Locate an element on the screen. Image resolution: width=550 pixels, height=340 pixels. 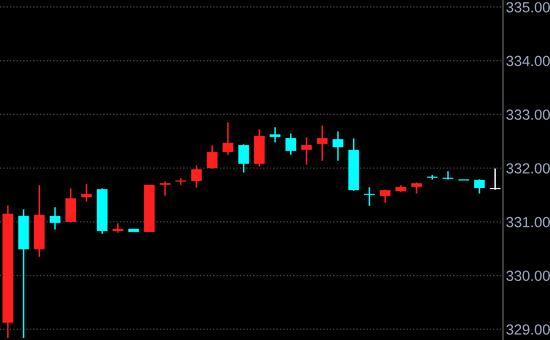
y-tick-label: 335.00 is located at coordinates (528, 7).